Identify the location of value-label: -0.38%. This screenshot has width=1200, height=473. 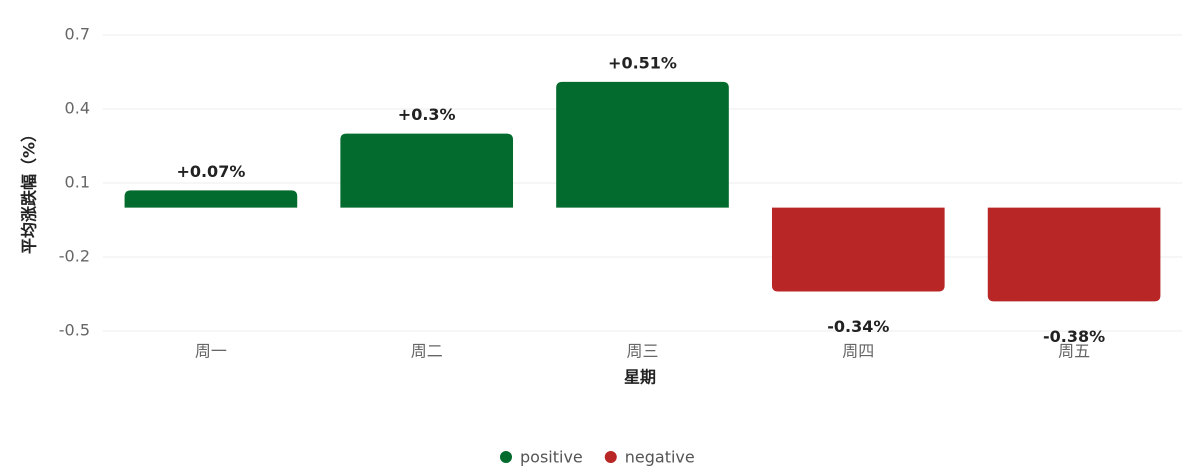
(1074, 336).